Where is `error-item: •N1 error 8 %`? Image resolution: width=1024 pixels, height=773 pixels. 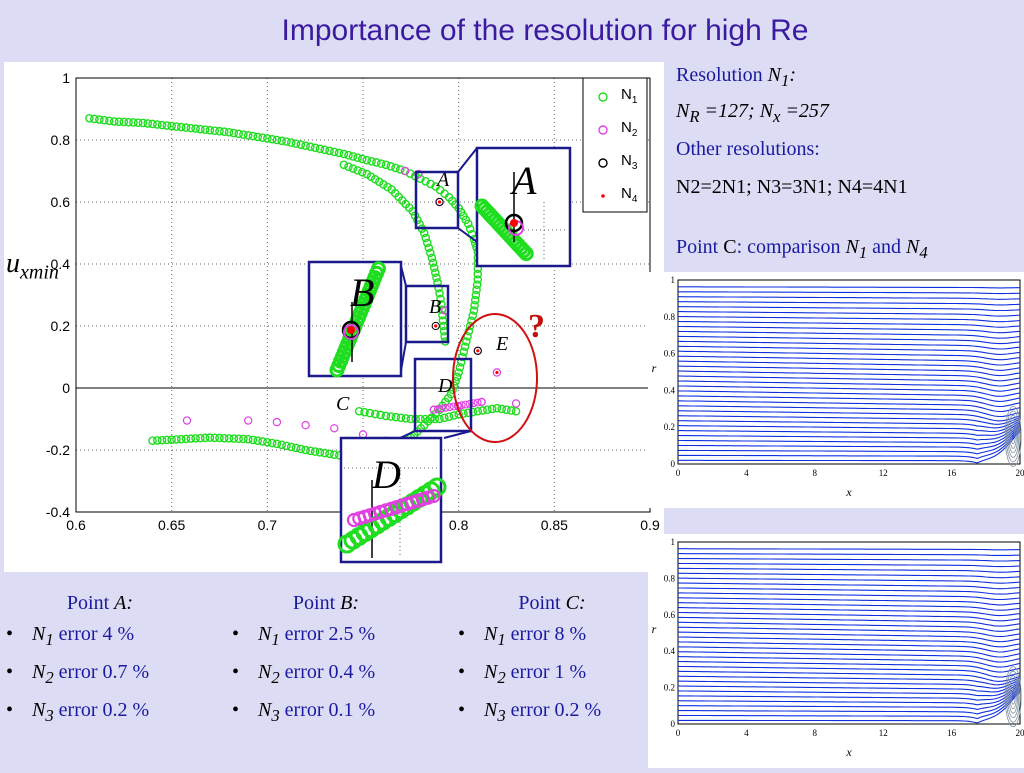
error-item: •N1 error 8 % is located at coordinates (552, 636).